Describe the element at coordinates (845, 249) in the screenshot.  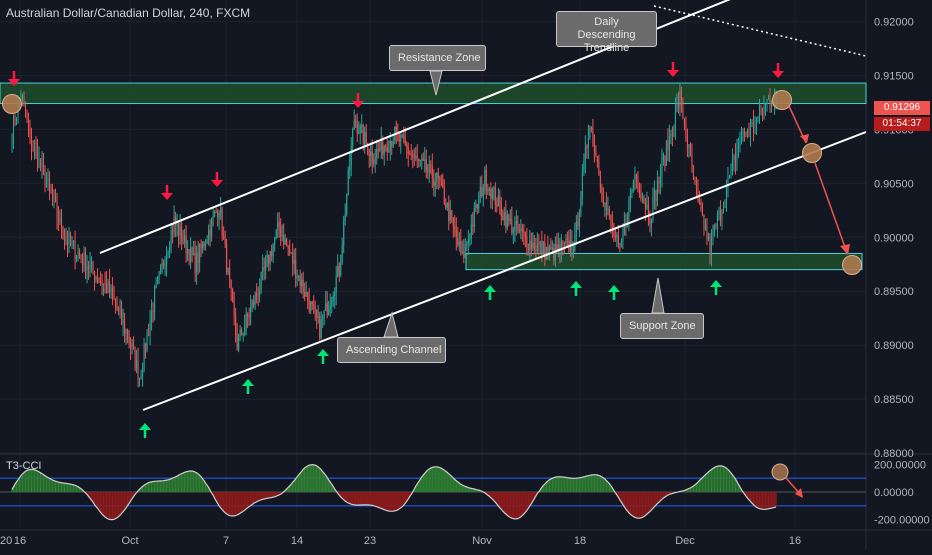
I see `projection-arrowhead` at that location.